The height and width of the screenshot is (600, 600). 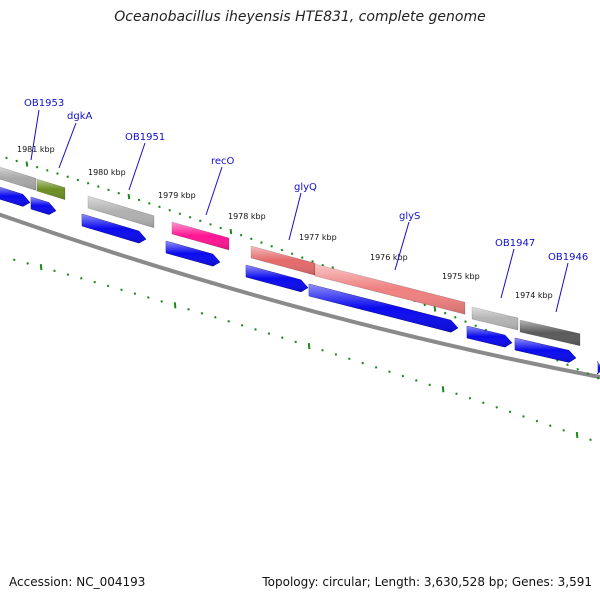 What do you see at coordinates (121, 212) in the screenshot?
I see `gene-bar-OB1951` at bounding box center [121, 212].